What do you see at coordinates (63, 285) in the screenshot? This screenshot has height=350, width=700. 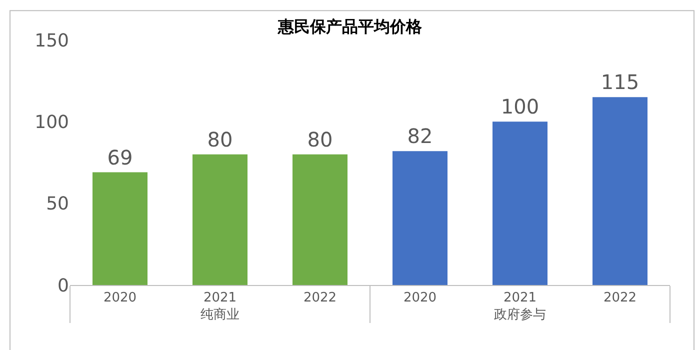 I see `y-tick-label: 0` at bounding box center [63, 285].